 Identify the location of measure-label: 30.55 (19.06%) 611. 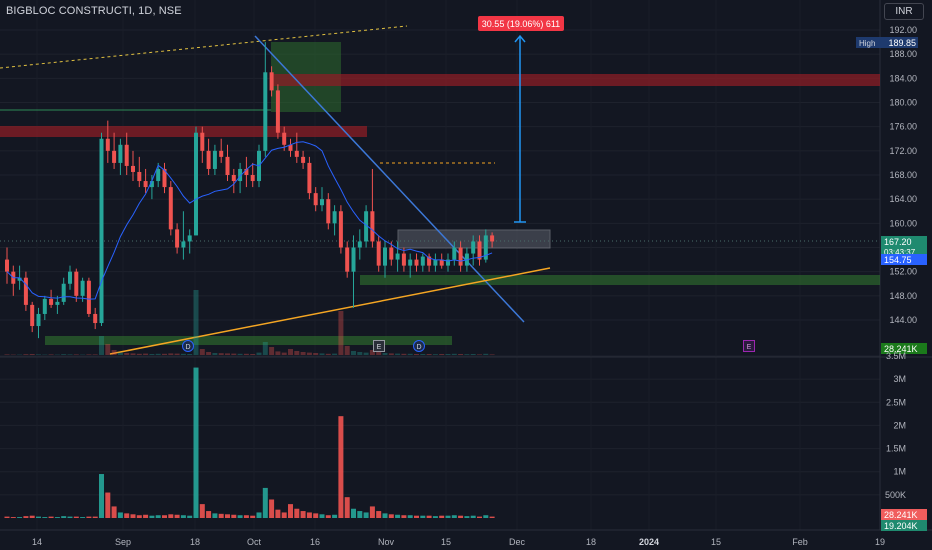
(521, 24).